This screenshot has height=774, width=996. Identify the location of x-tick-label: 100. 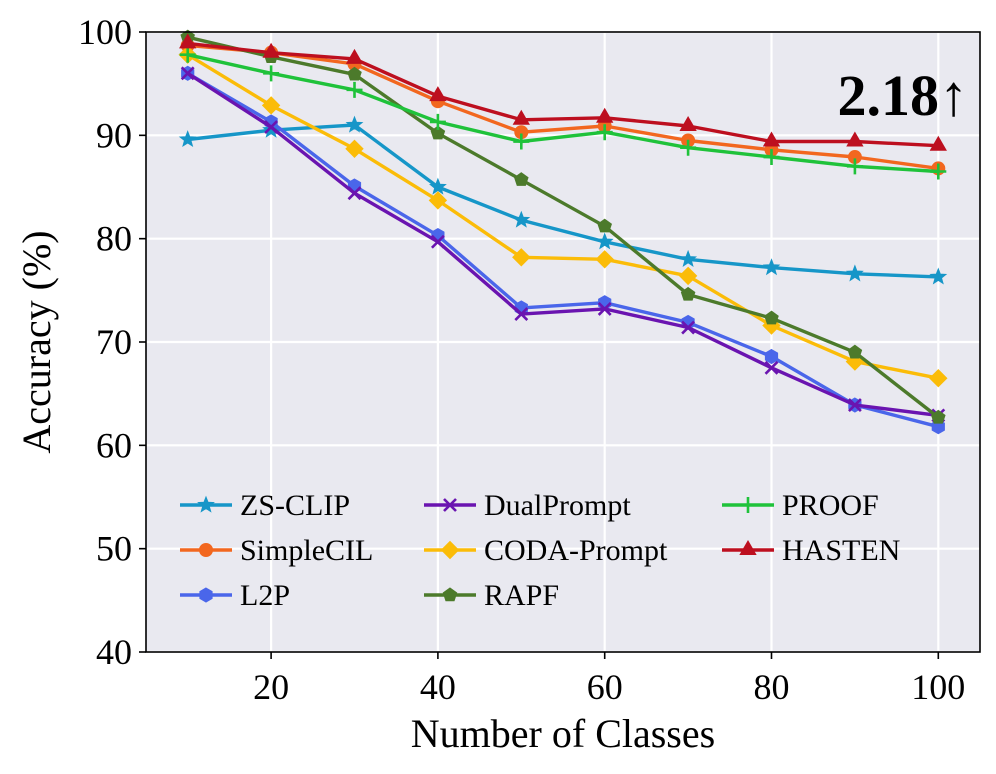
(938, 687).